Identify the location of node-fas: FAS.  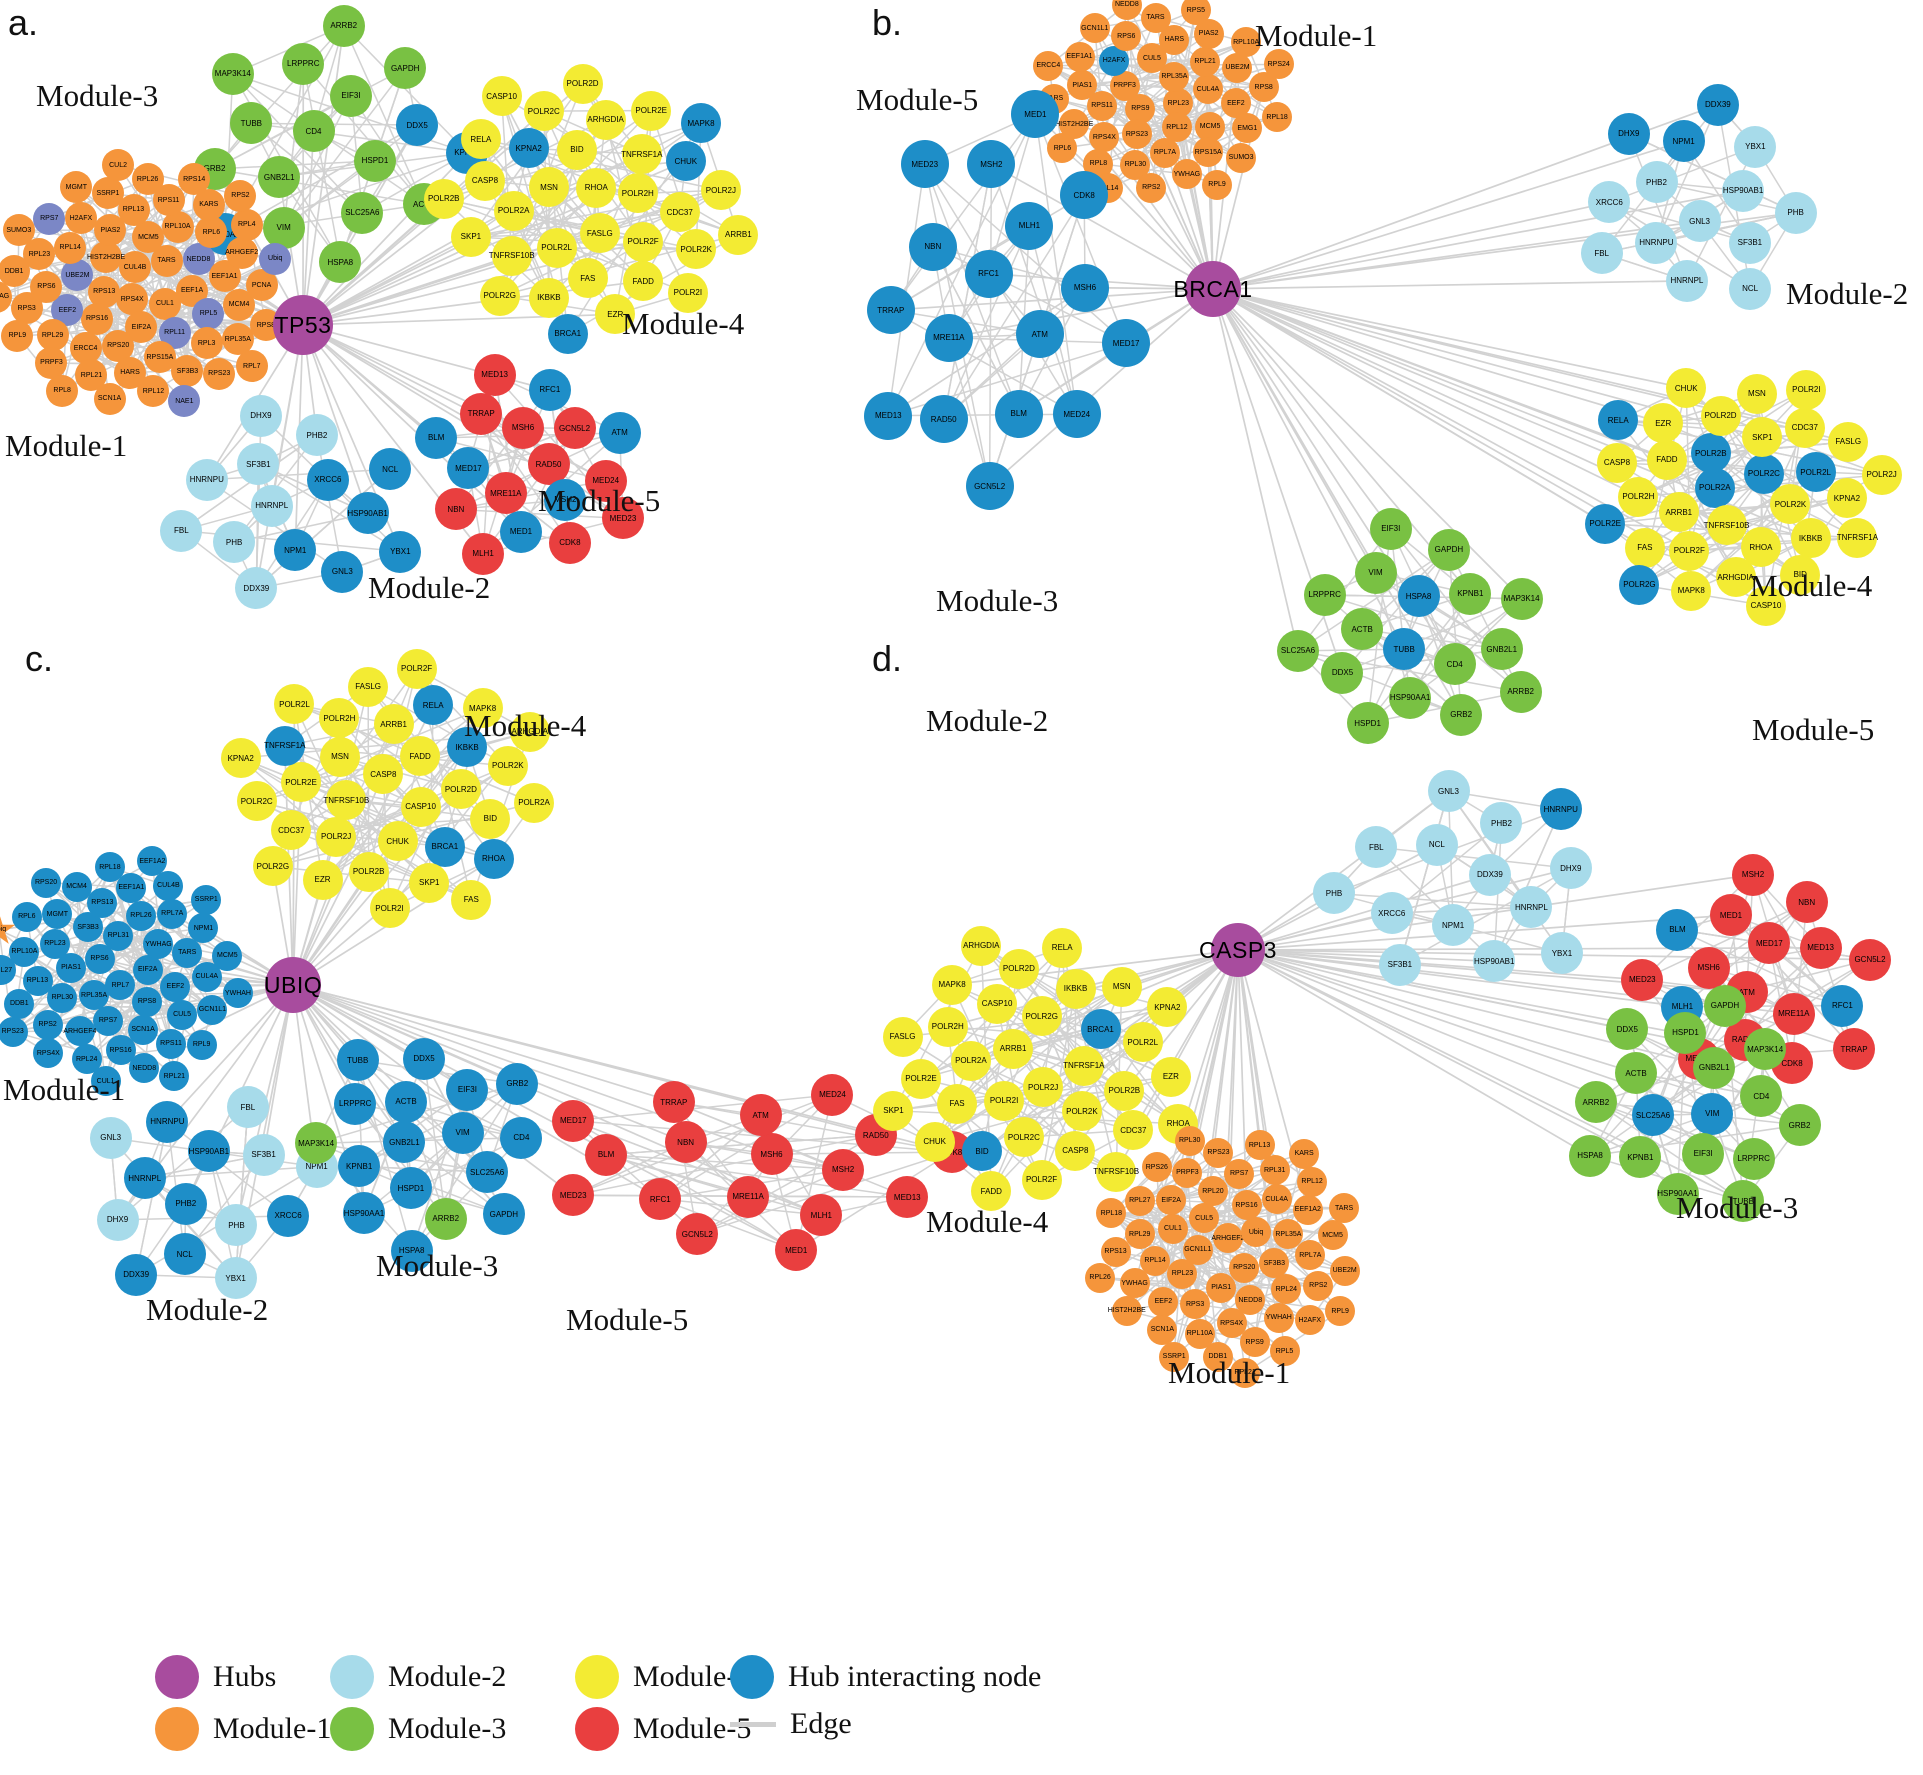
(471, 899).